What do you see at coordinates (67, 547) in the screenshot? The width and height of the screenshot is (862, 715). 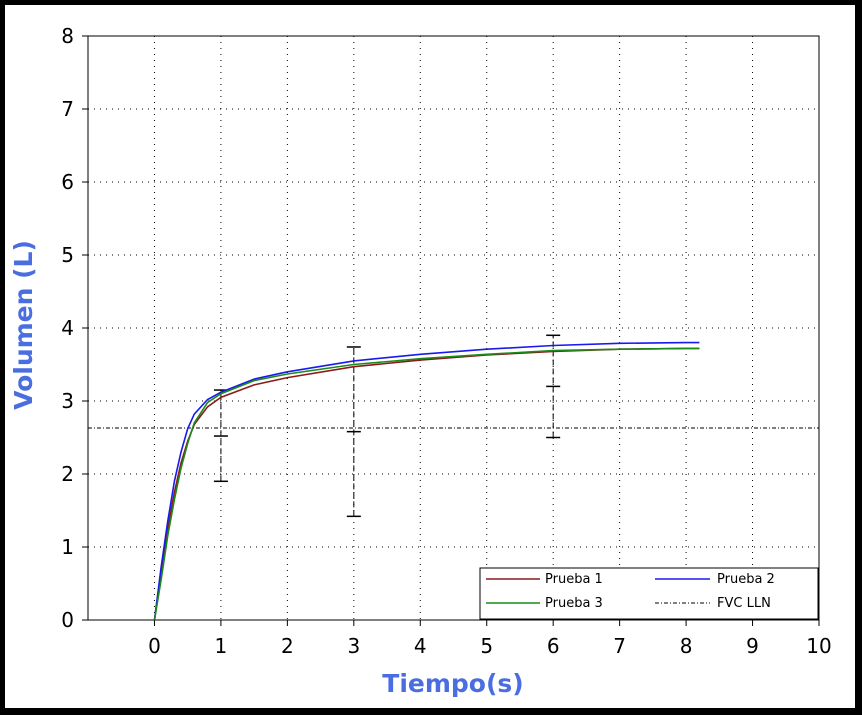 I see `y-tick-label: 1` at bounding box center [67, 547].